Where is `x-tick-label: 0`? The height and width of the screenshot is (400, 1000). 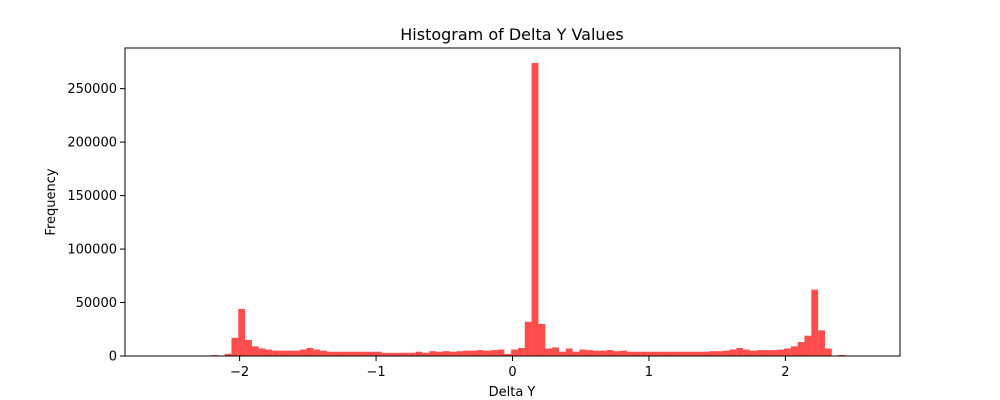
x-tick-label: 0 is located at coordinates (512, 372).